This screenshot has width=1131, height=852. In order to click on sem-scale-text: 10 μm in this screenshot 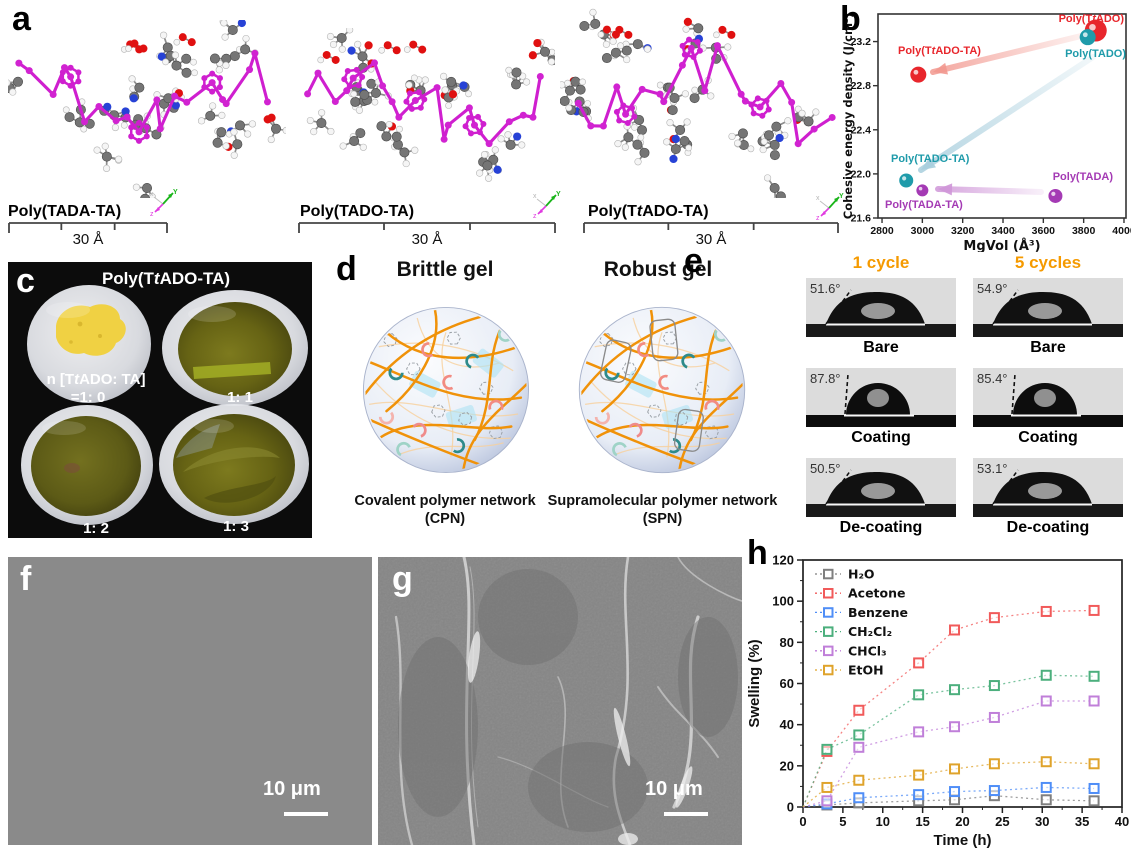, I will do `click(674, 789)`.